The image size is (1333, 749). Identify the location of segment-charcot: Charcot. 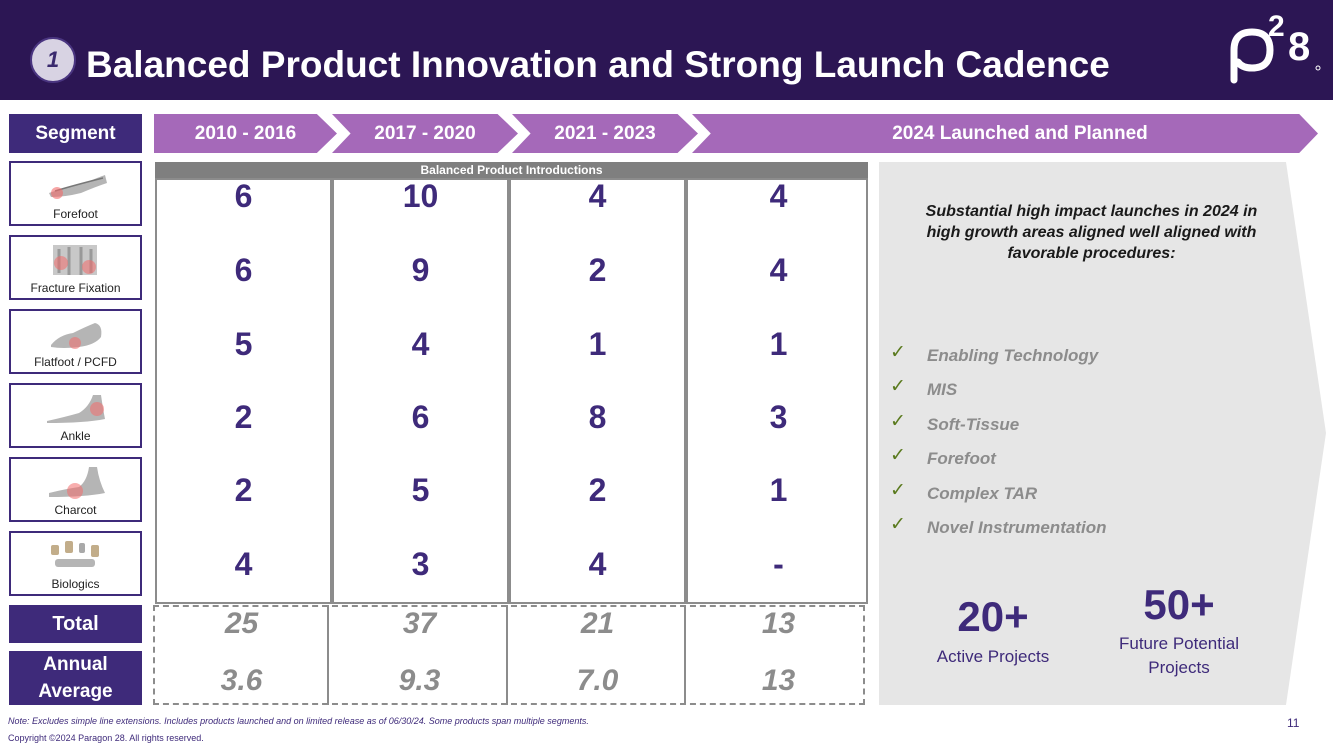
(75, 489).